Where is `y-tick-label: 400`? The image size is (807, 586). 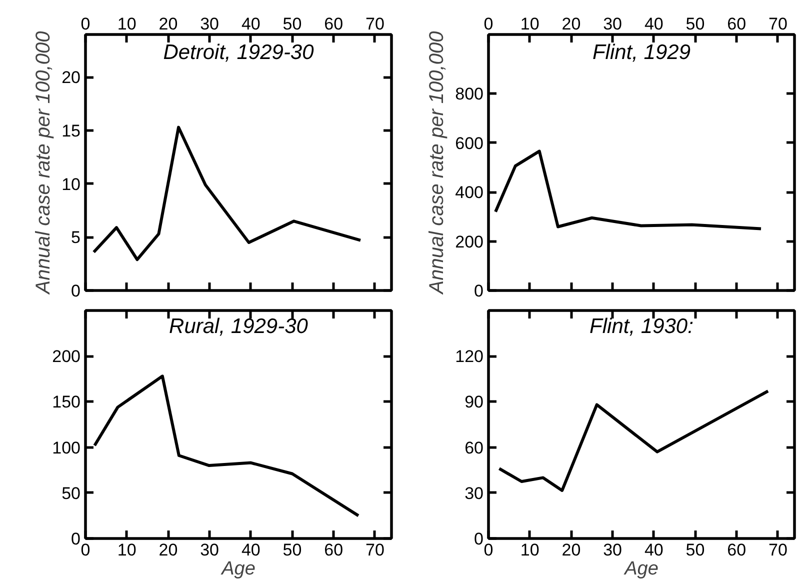
y-tick-label: 400 is located at coordinates (469, 192).